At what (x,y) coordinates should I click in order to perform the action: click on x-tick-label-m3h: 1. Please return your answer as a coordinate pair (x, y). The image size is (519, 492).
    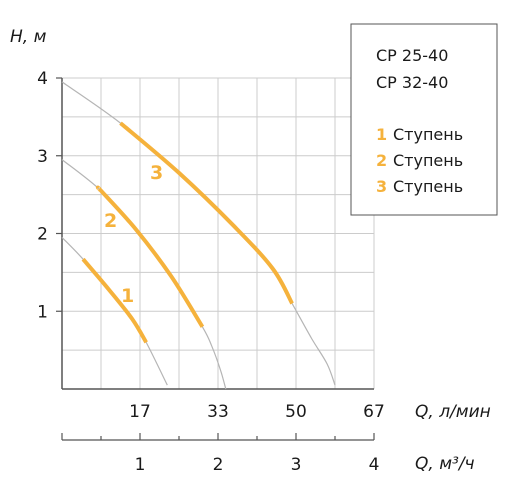
    Looking at the image, I should click on (140, 465).